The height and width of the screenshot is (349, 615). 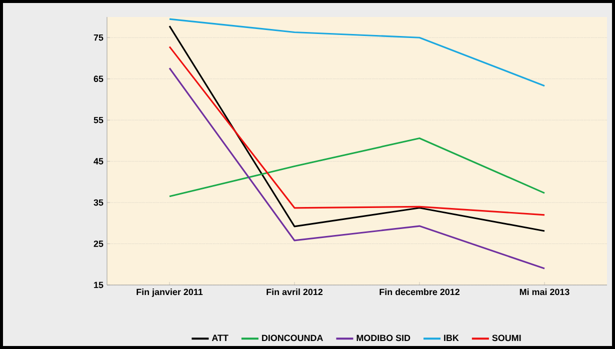 I want to click on x-tick-label: Fin janvier 2011, so click(x=169, y=292).